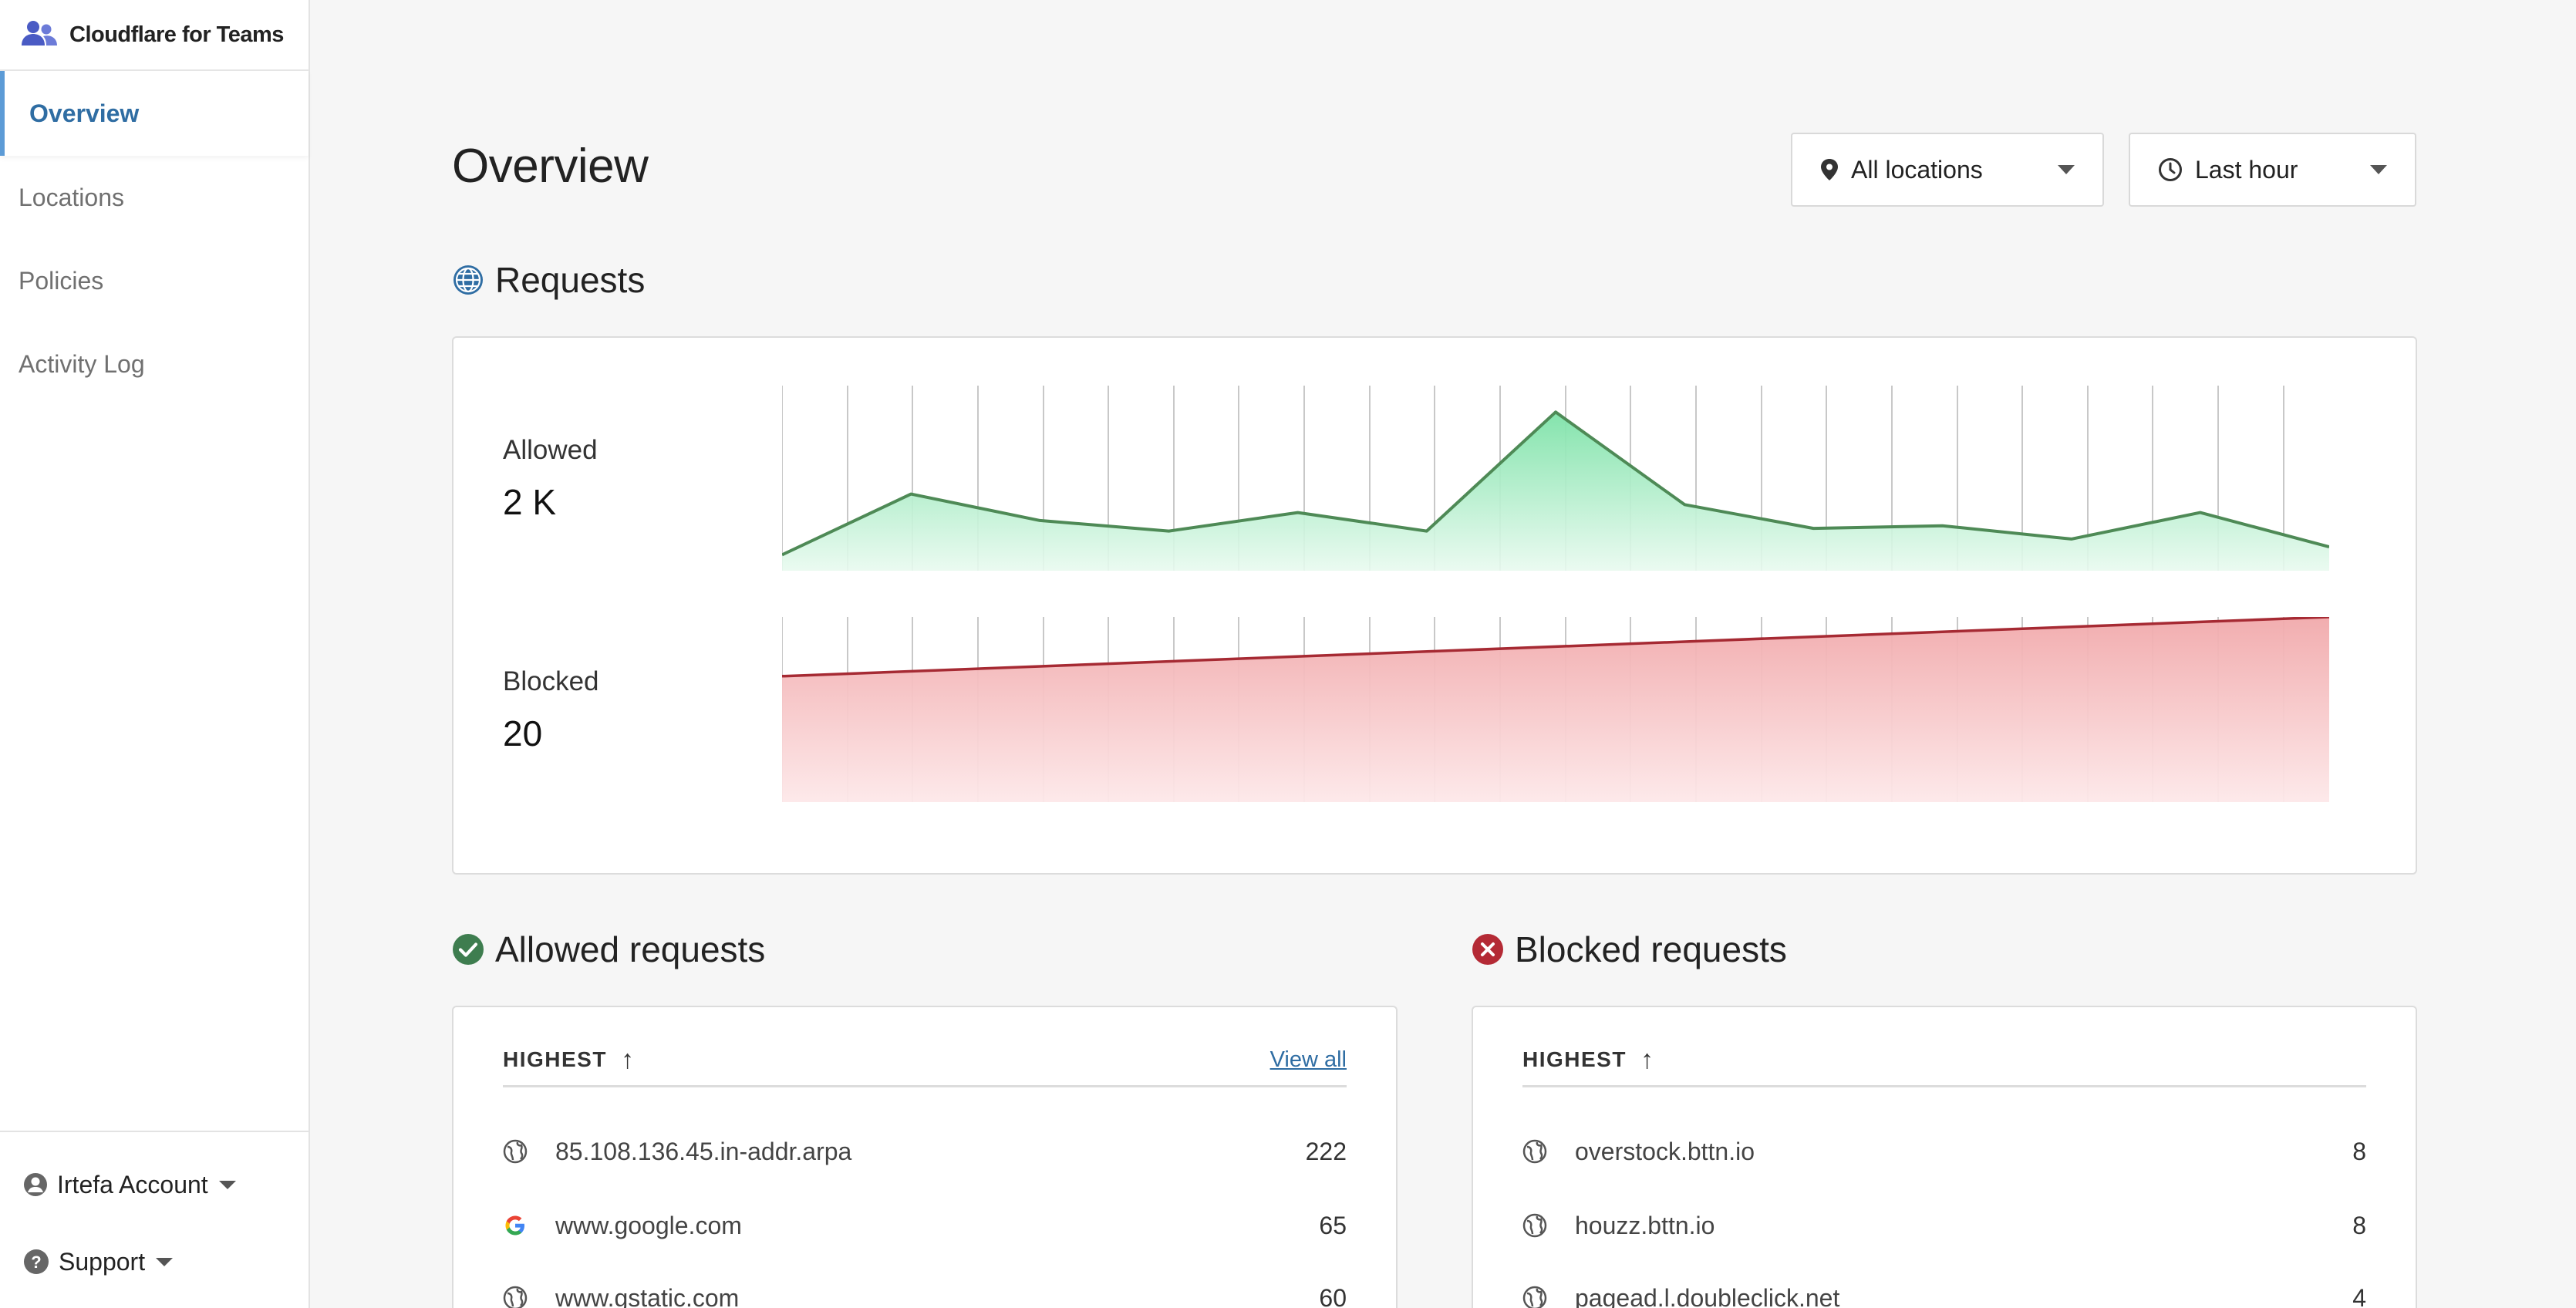 This screenshot has height=1308, width=2576. Describe the element at coordinates (925, 1067) in the screenshot. I see `allowed-list-header: HIGHEST ↑ View all` at that location.